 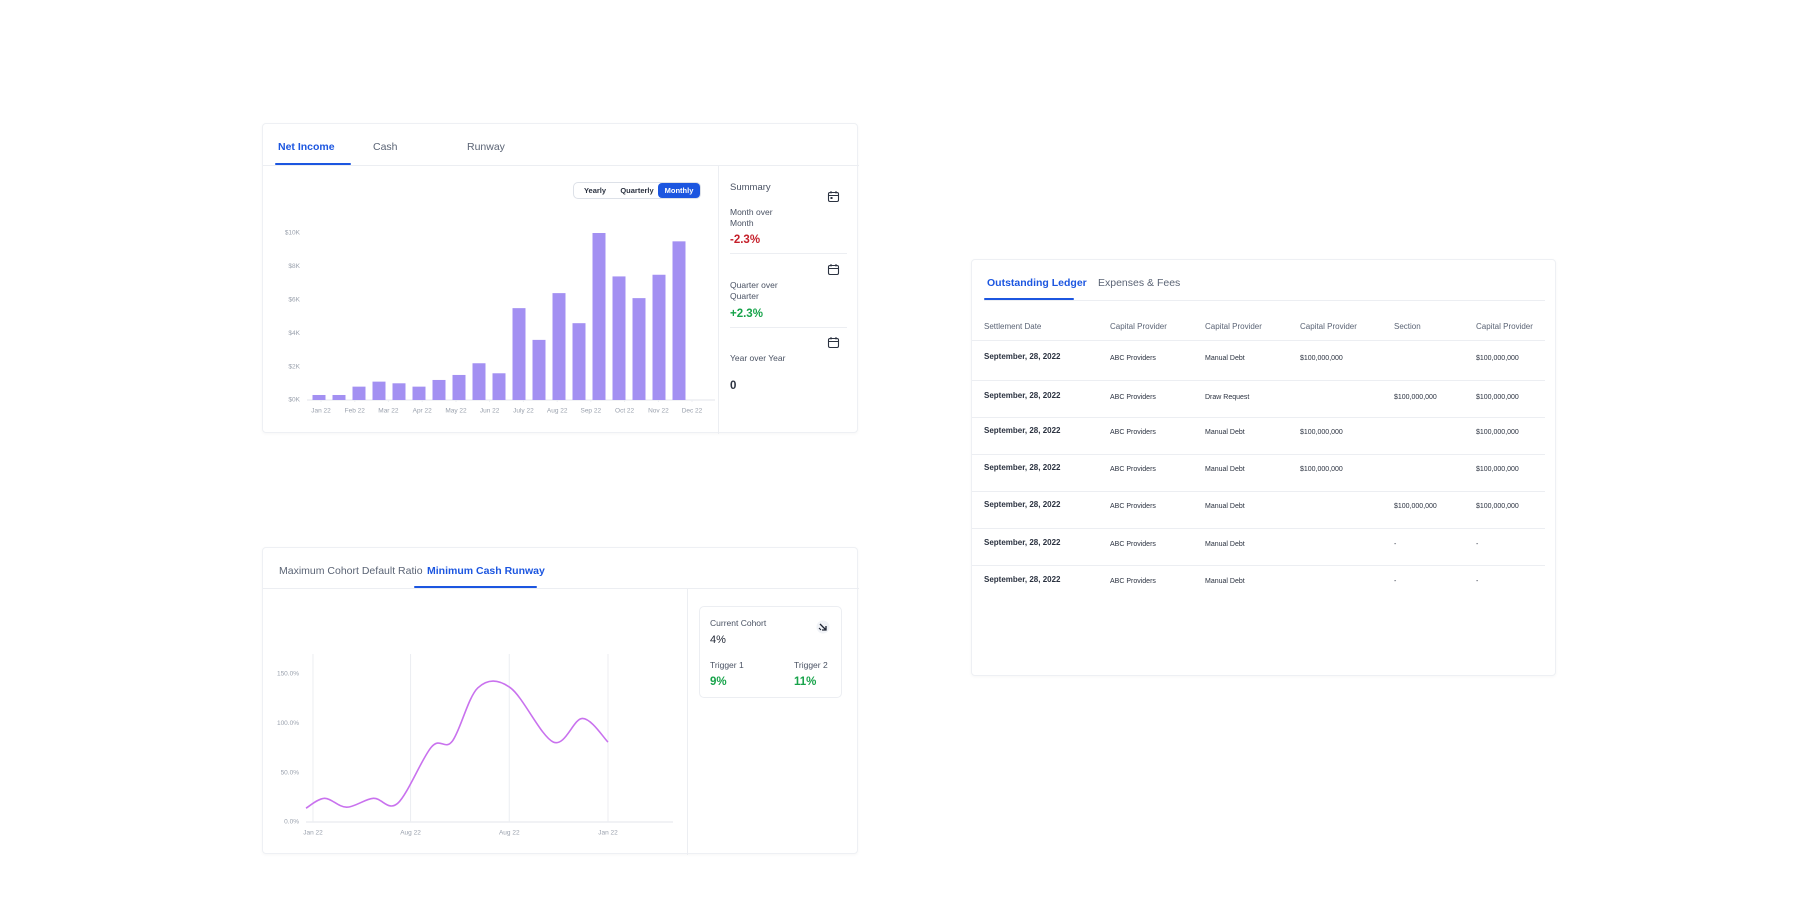 What do you see at coordinates (751, 217) in the screenshot?
I see `summary-label: Month over Month` at bounding box center [751, 217].